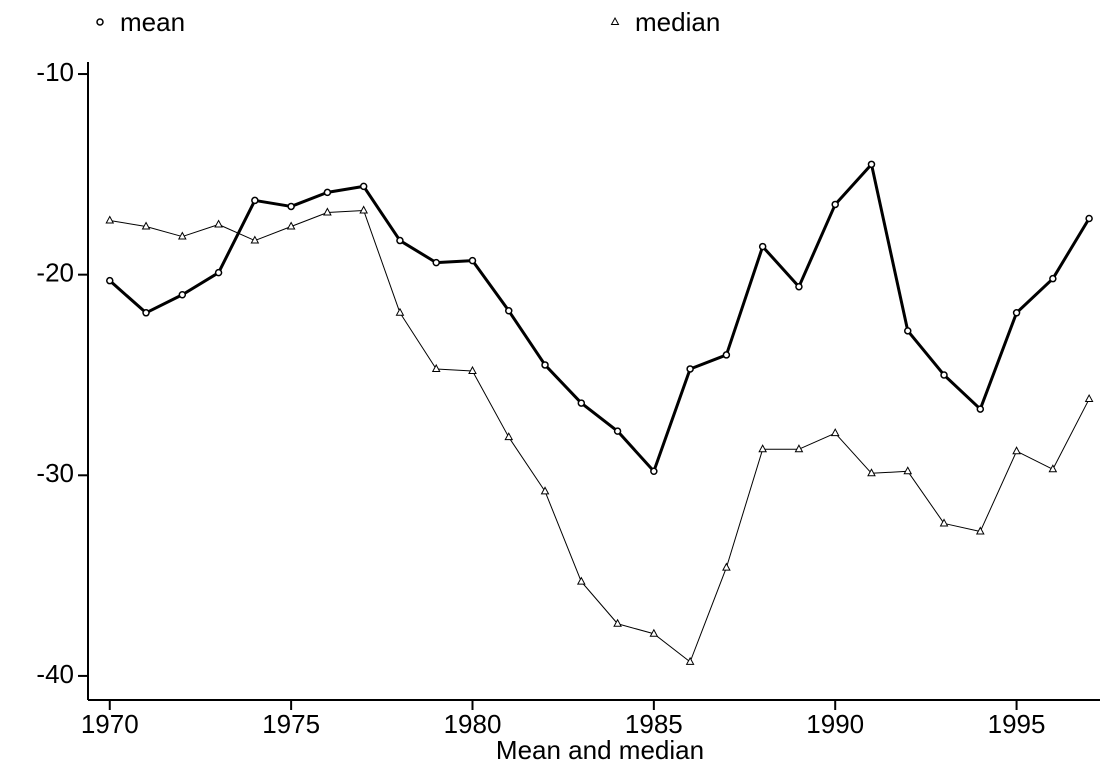  Describe the element at coordinates (110, 724) in the screenshot. I see `x-tick-label: 1970` at that location.